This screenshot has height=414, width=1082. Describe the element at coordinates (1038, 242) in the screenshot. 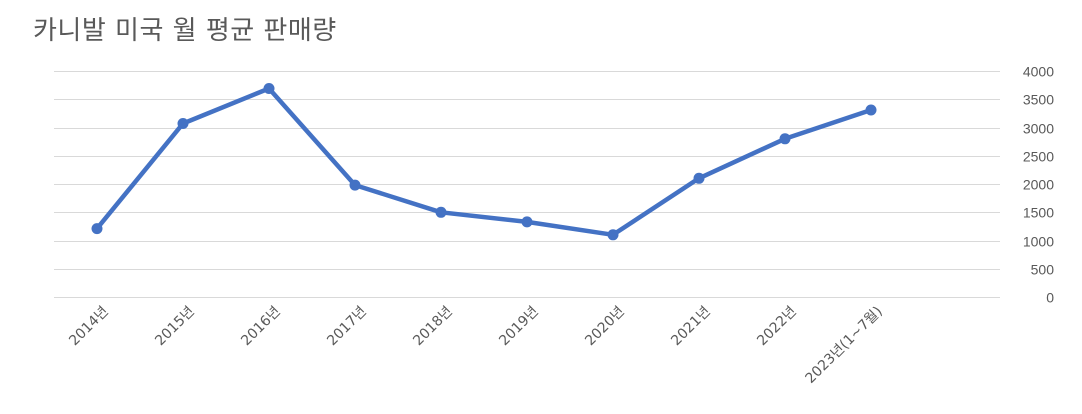

I see `y-tick-label-1000: 1000` at that location.